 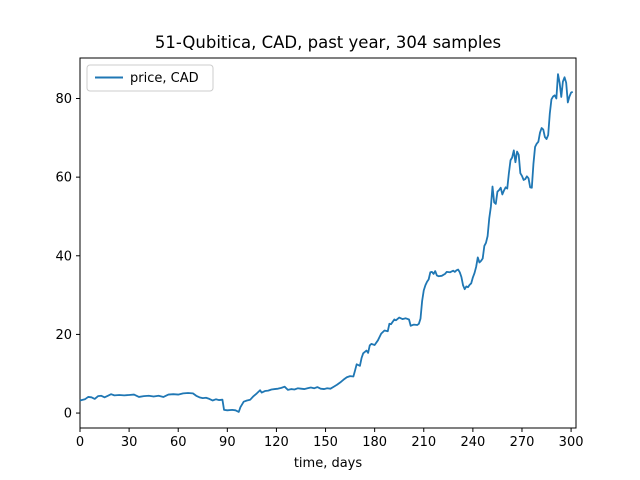 I want to click on x-axis-label: time, days, so click(x=328, y=463).